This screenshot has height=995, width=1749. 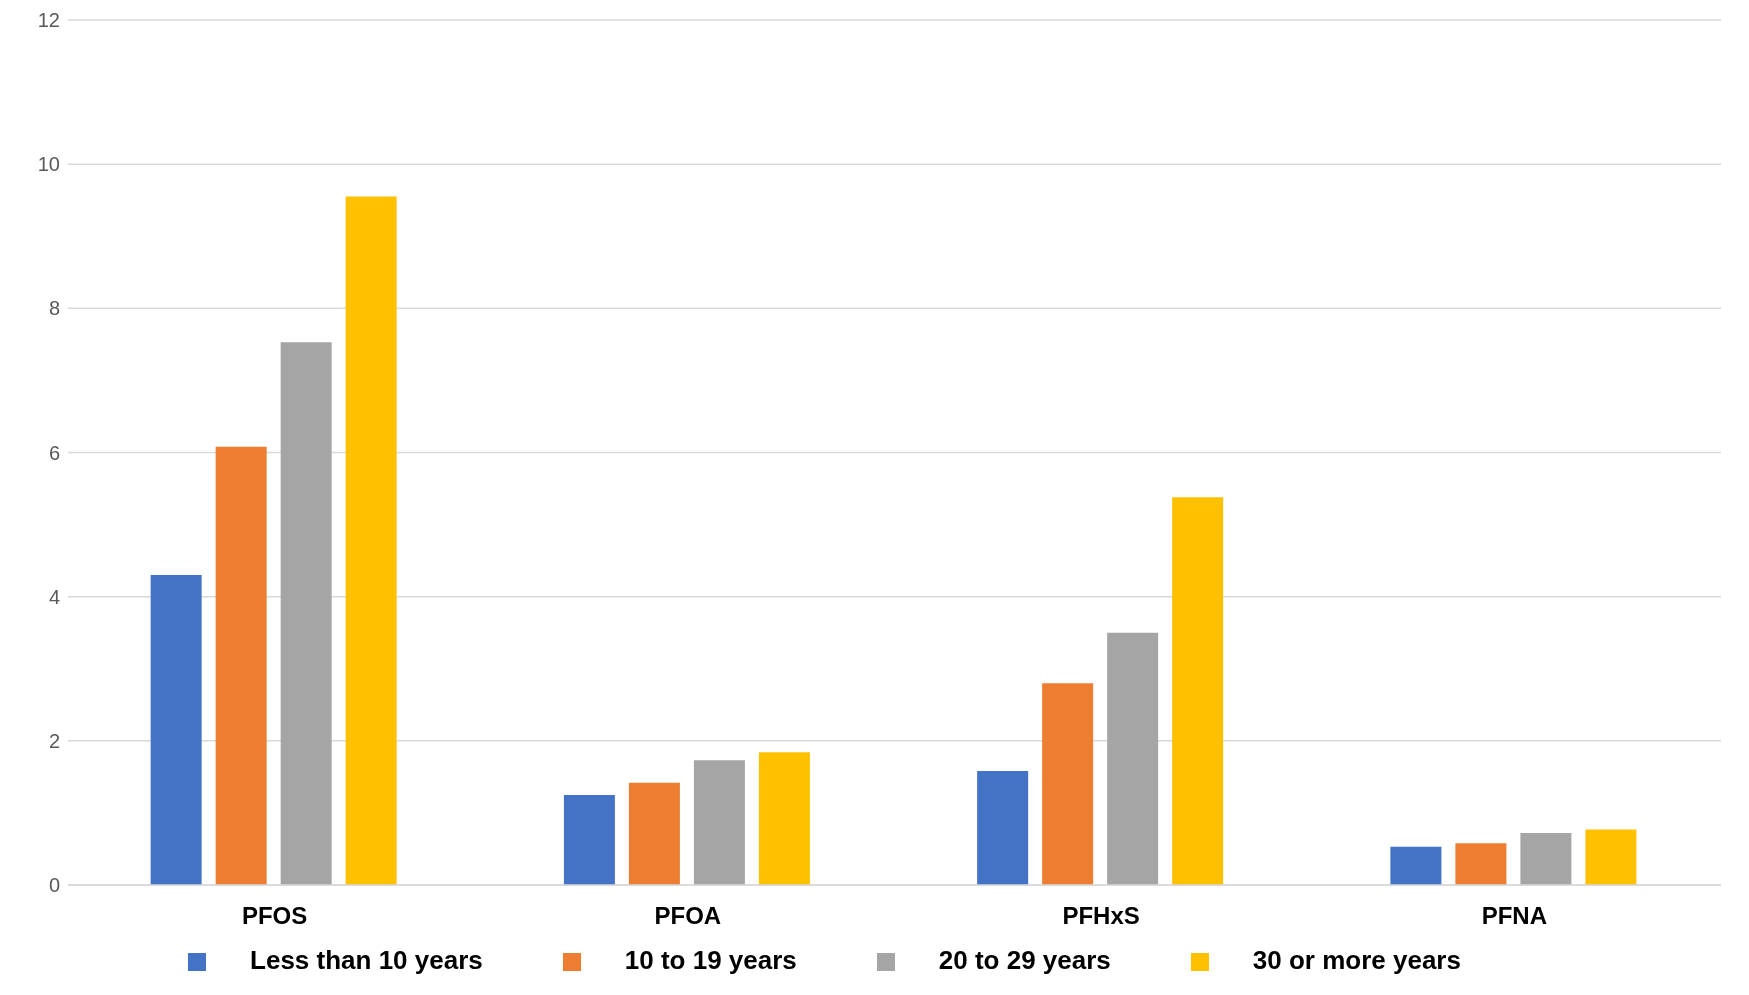 I want to click on legend-label: 10 to 19 years, so click(x=710, y=960).